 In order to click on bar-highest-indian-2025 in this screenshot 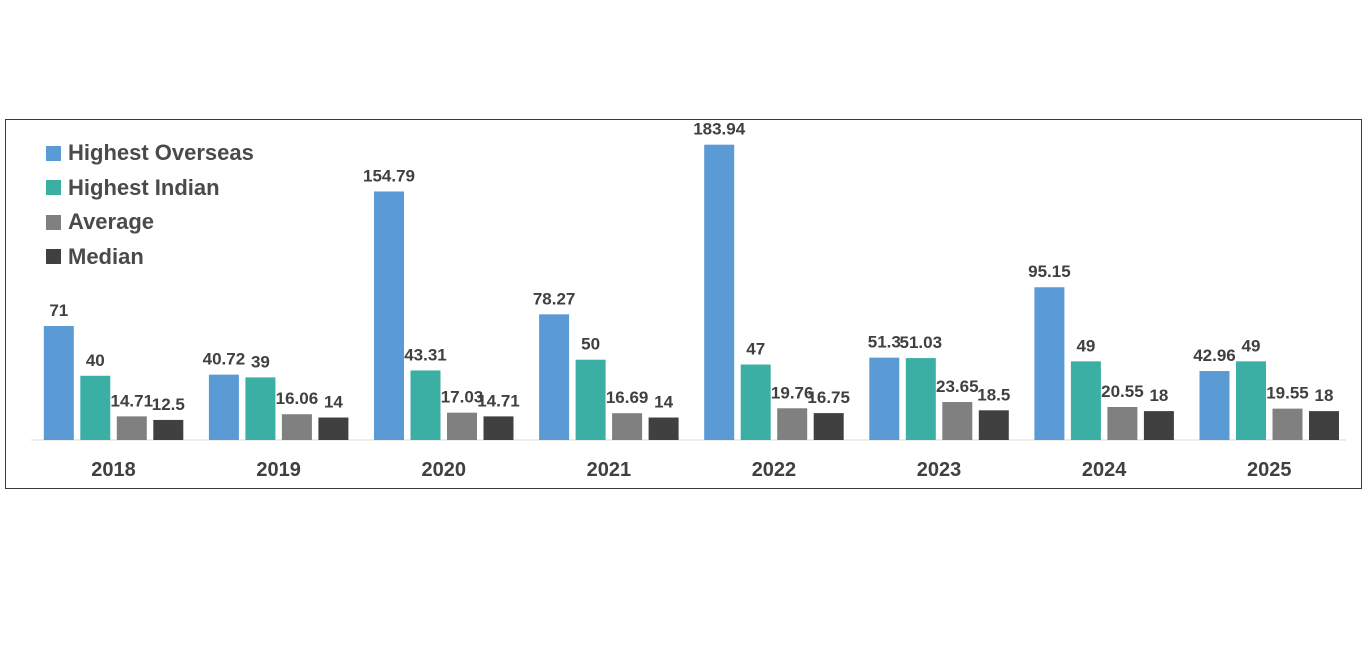, I will do `click(1251, 400)`.